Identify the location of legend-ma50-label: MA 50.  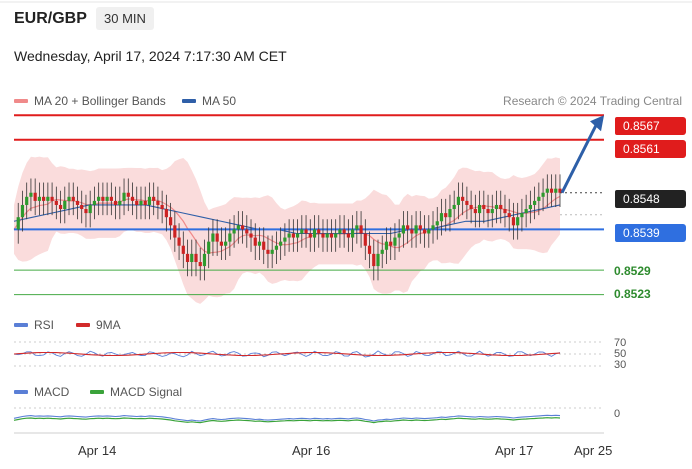
(219, 101).